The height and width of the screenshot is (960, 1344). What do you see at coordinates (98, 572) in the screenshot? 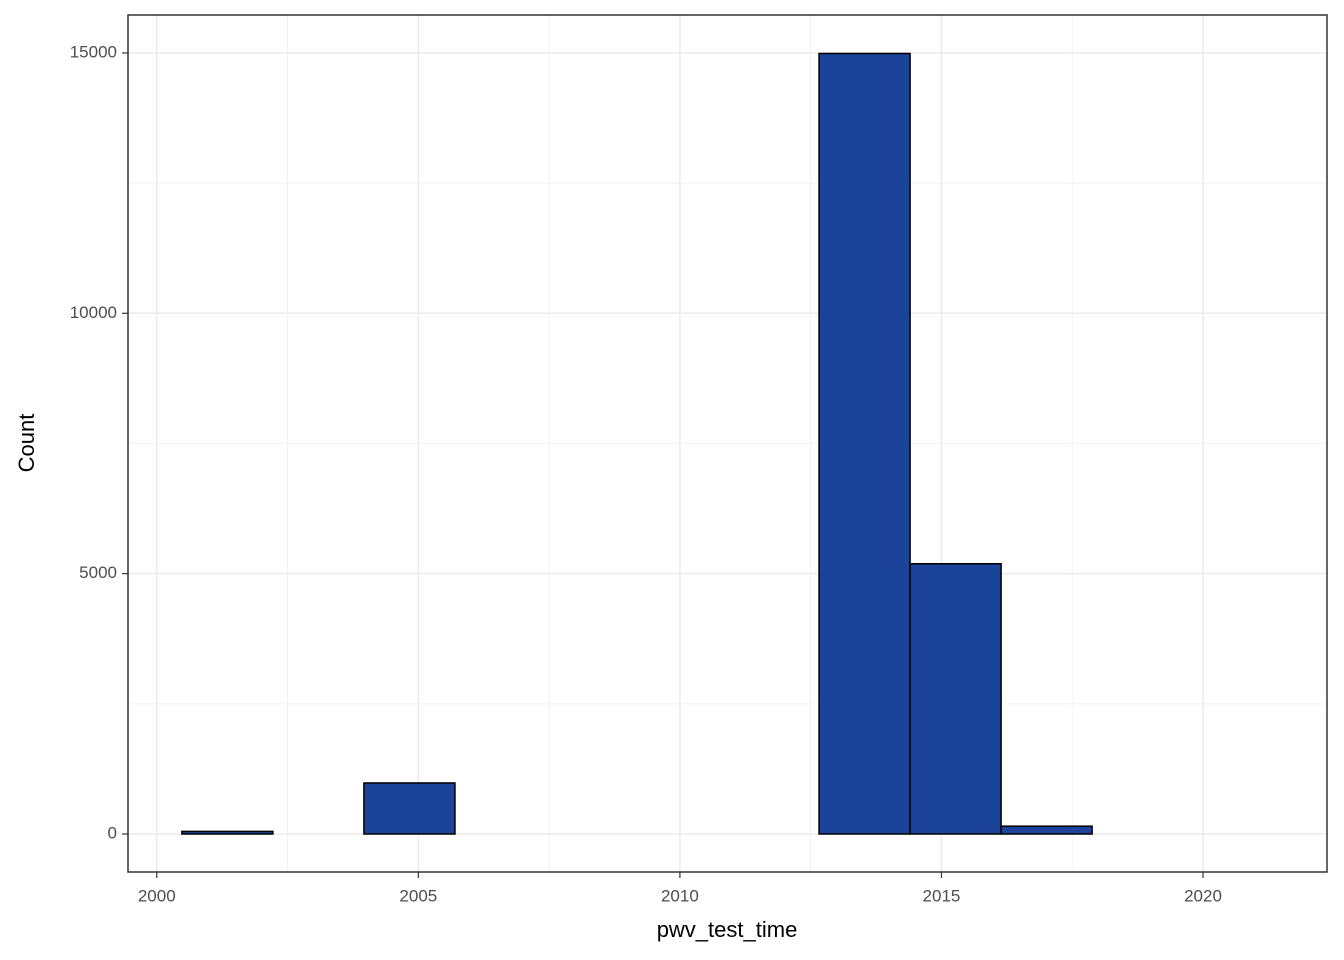
I see `y-tick-label: 5000` at bounding box center [98, 572].